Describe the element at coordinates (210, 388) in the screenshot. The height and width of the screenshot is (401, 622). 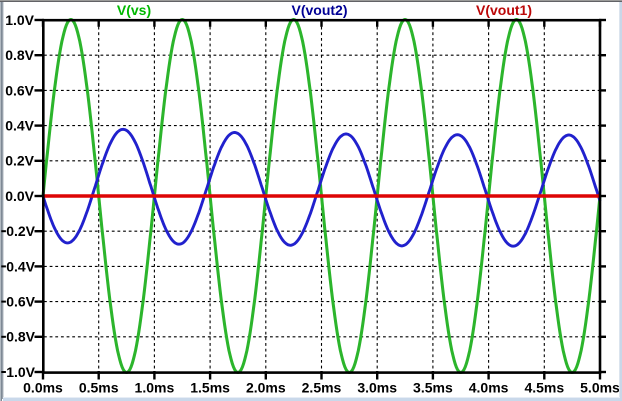
I see `svg-text: 1.5ms` at that location.